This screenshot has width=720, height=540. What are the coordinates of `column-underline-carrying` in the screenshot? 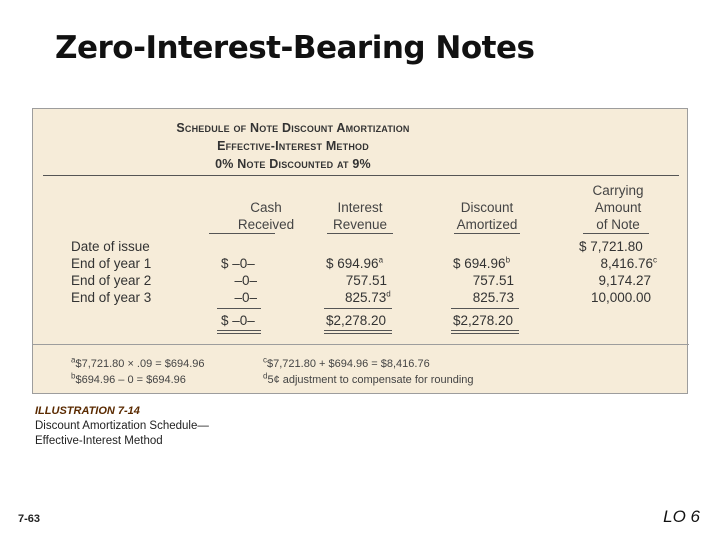 It's located at (616, 233).